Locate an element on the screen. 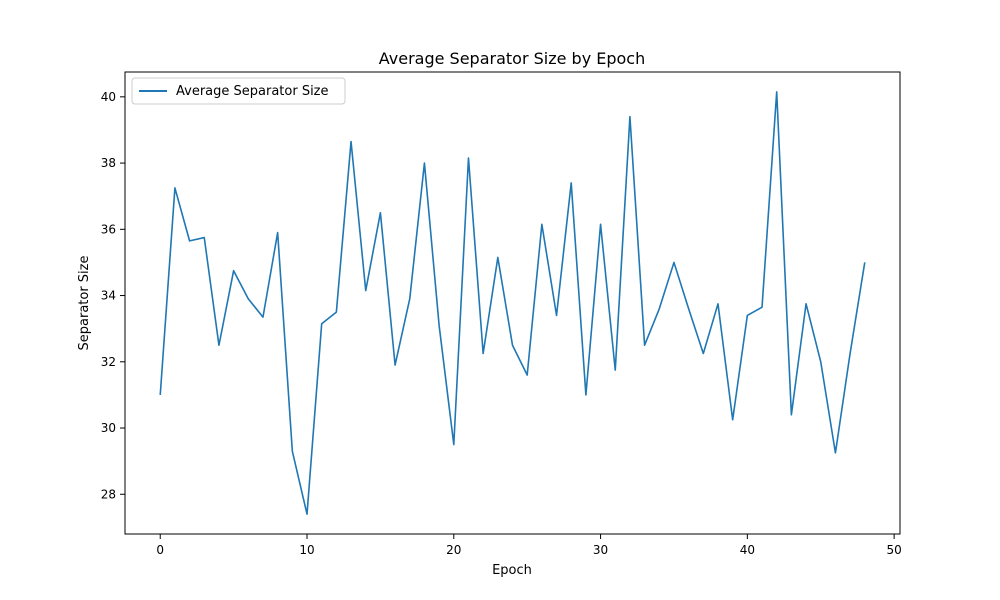 This screenshot has width=1000, height=600. y-tick-label: 32 is located at coordinates (108, 362).